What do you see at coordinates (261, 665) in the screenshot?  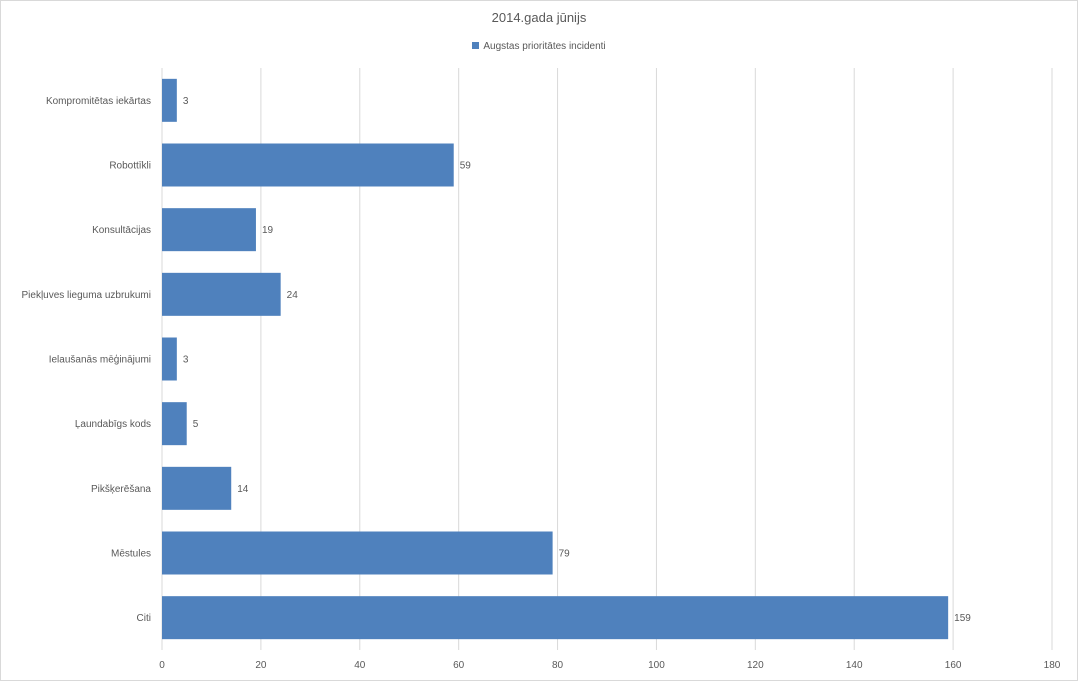 I see `x-tick-label: 20` at bounding box center [261, 665].